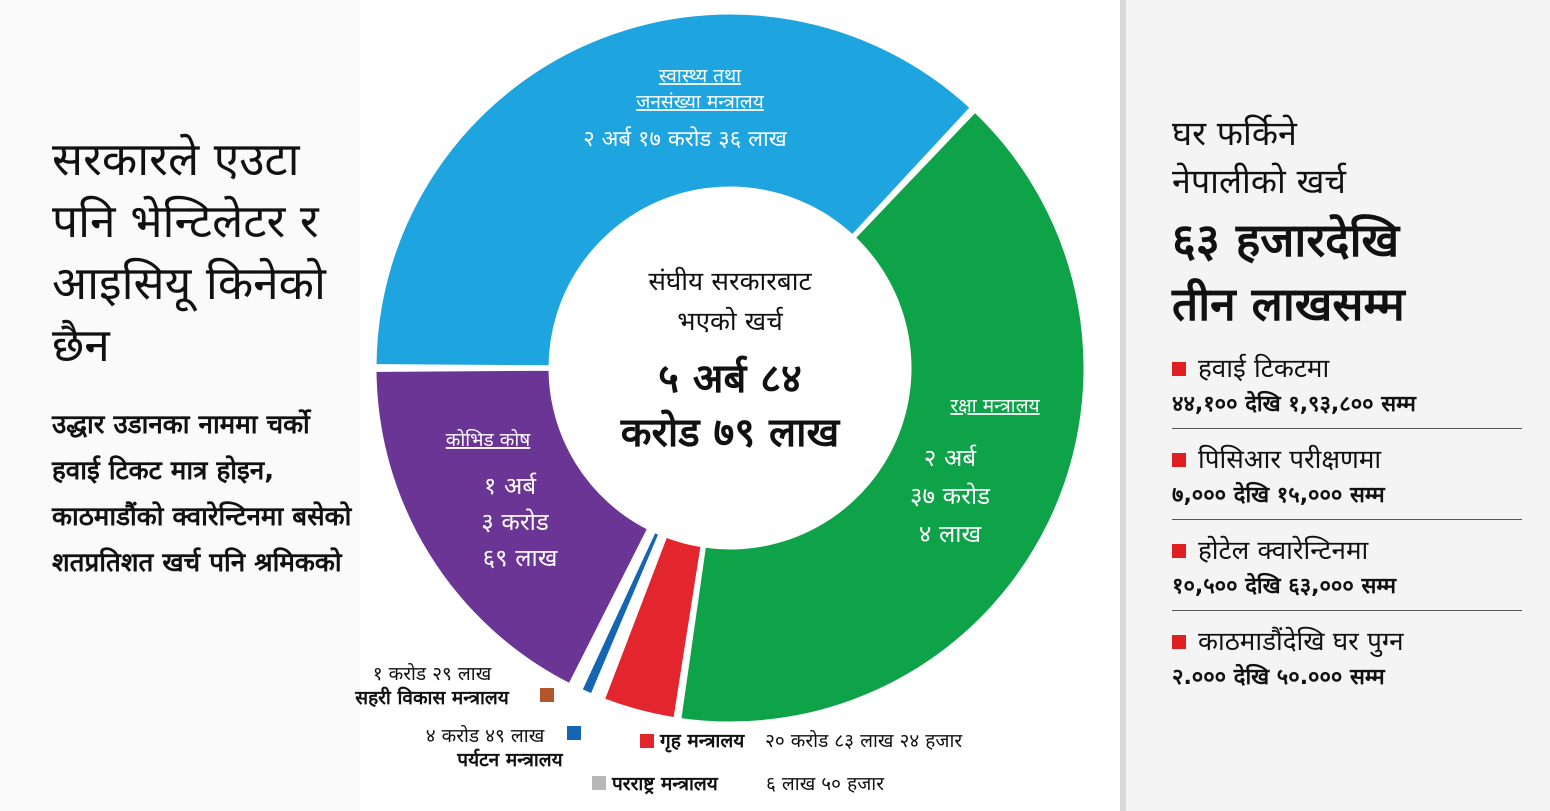  What do you see at coordinates (1264, 369) in the screenshot?
I see `cost-label: हवाई टिकटमा` at bounding box center [1264, 369].